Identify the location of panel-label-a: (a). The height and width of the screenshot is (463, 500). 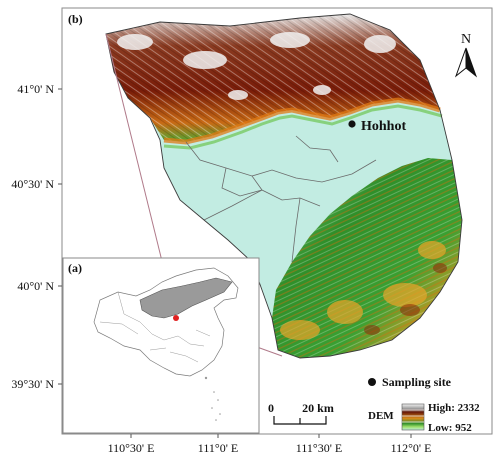
(75, 268).